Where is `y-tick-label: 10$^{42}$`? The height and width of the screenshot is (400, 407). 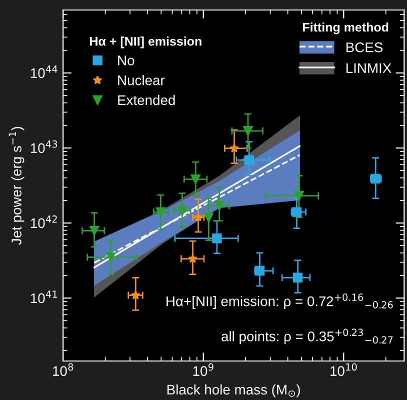
y-tick-label: 10$^{42}$ is located at coordinates (43, 221).